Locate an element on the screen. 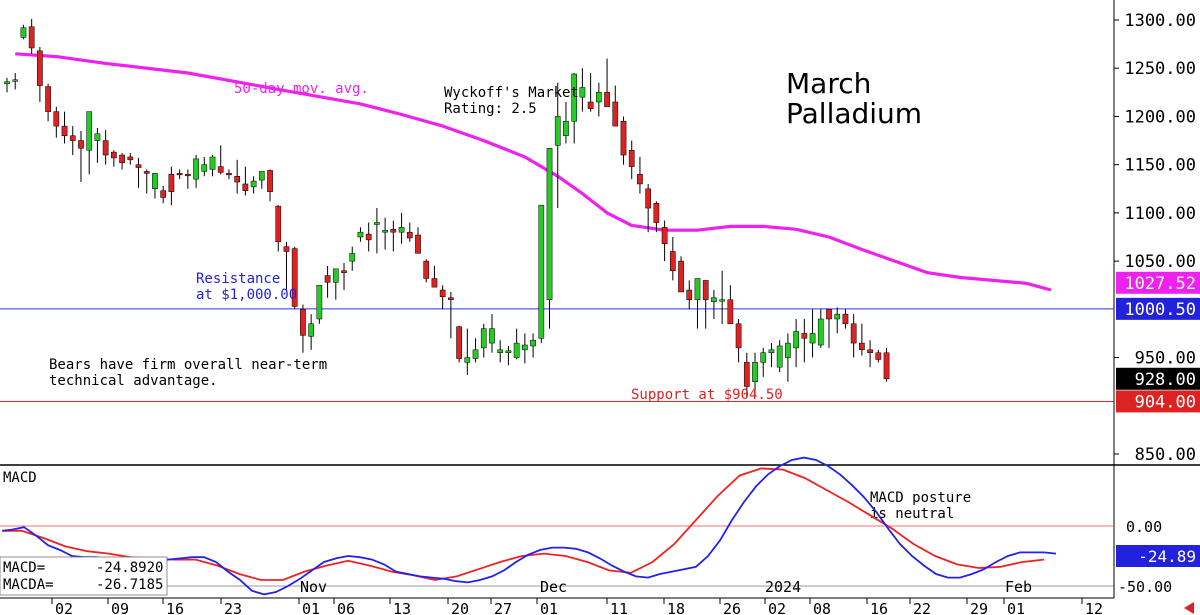  last-price-tag-label: 928.00 is located at coordinates (1165, 380).